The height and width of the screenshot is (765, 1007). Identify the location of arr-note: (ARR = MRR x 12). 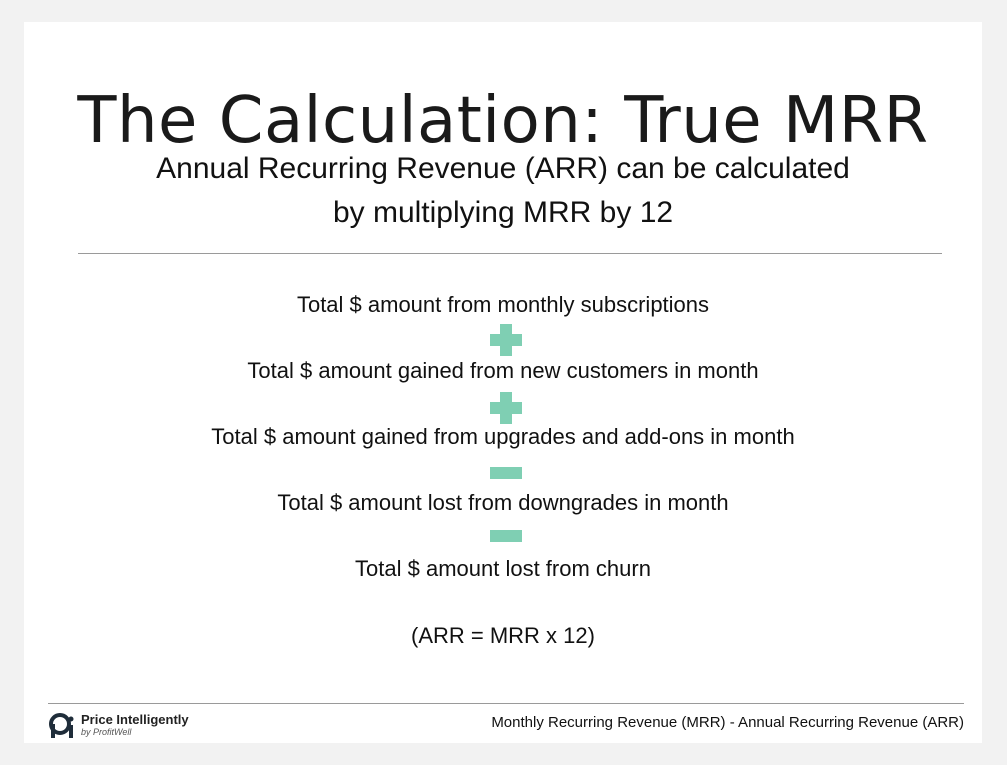
(503, 635).